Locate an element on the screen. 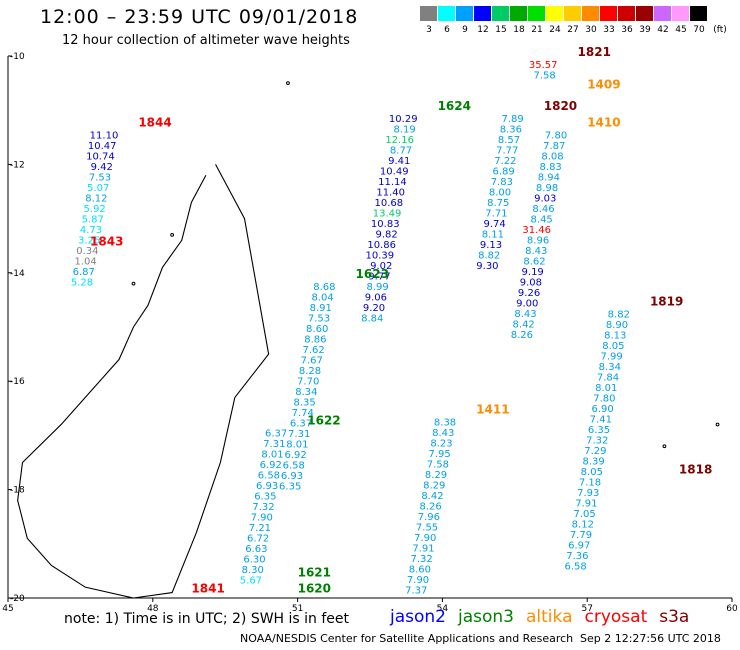 The width and height of the screenshot is (740, 650). wave-value: 7.93 is located at coordinates (588, 493).